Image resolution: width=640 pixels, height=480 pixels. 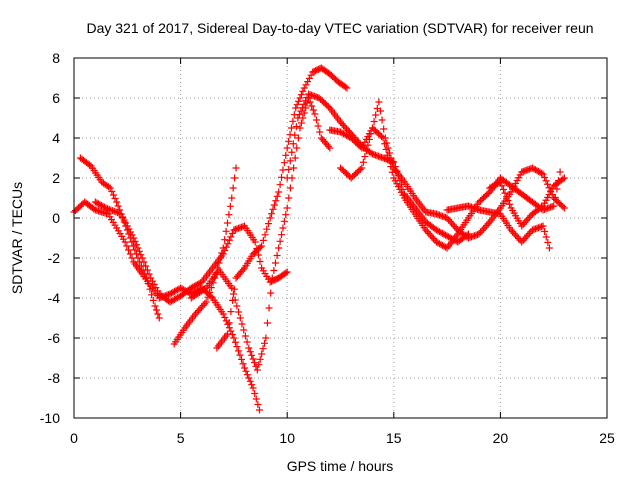 What do you see at coordinates (54, 298) in the screenshot?
I see `y-tick-label: -4` at bounding box center [54, 298].